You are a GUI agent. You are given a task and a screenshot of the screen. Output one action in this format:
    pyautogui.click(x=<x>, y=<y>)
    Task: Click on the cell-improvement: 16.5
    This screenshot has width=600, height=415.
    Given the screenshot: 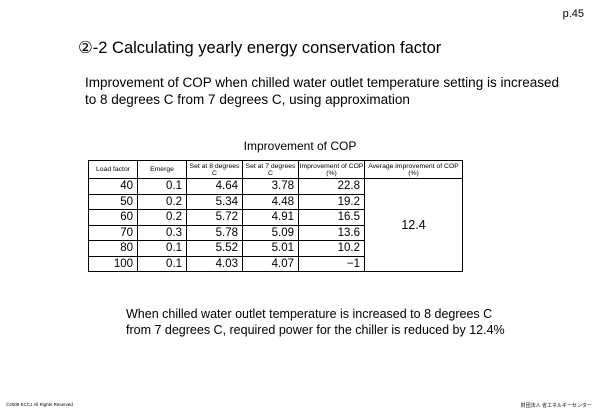 What is the action you would take?
    pyautogui.click(x=331, y=217)
    